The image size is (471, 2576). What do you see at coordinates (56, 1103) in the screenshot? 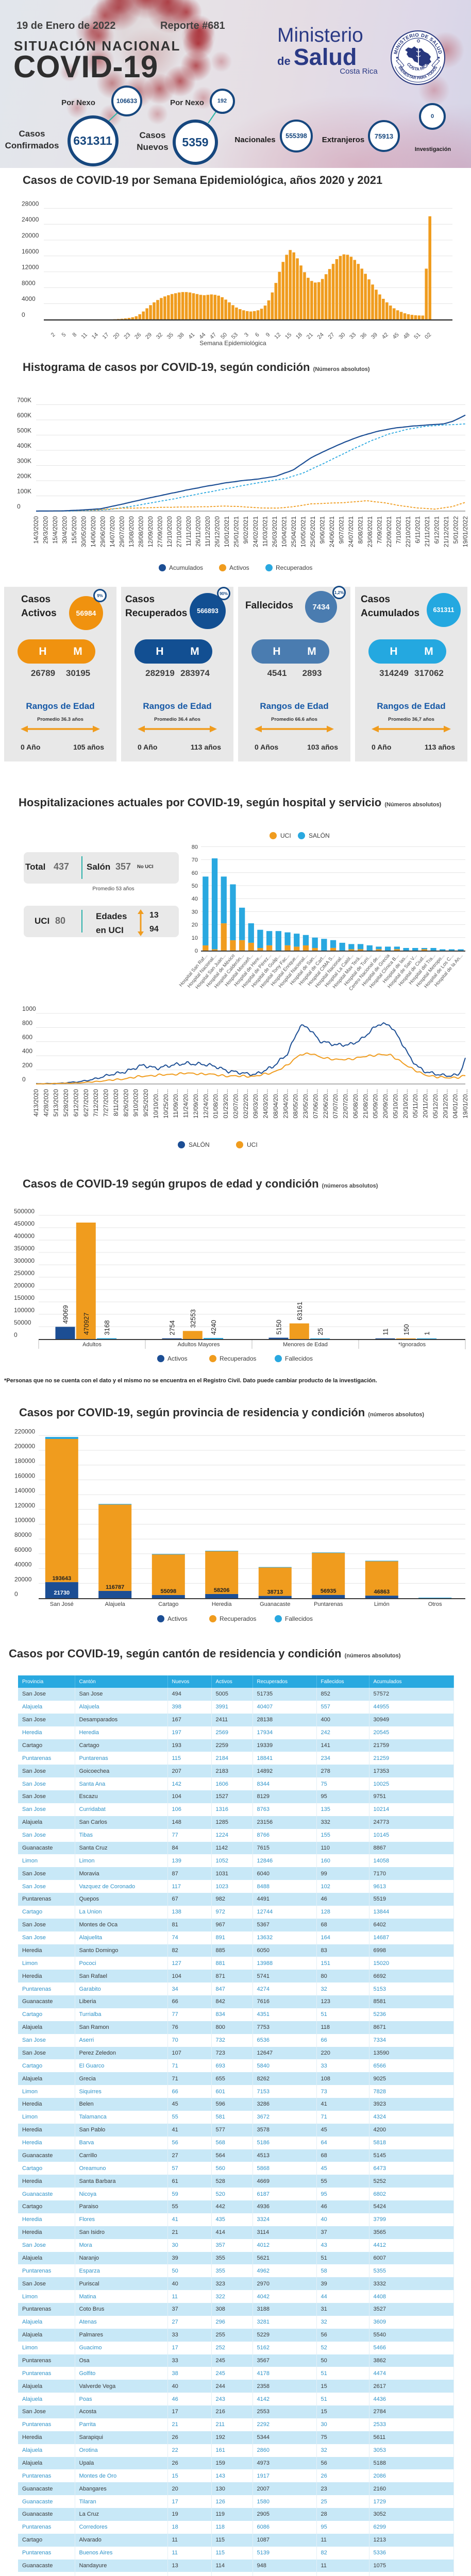
I see `svg-text: 5/13/2020` at bounding box center [56, 1103].